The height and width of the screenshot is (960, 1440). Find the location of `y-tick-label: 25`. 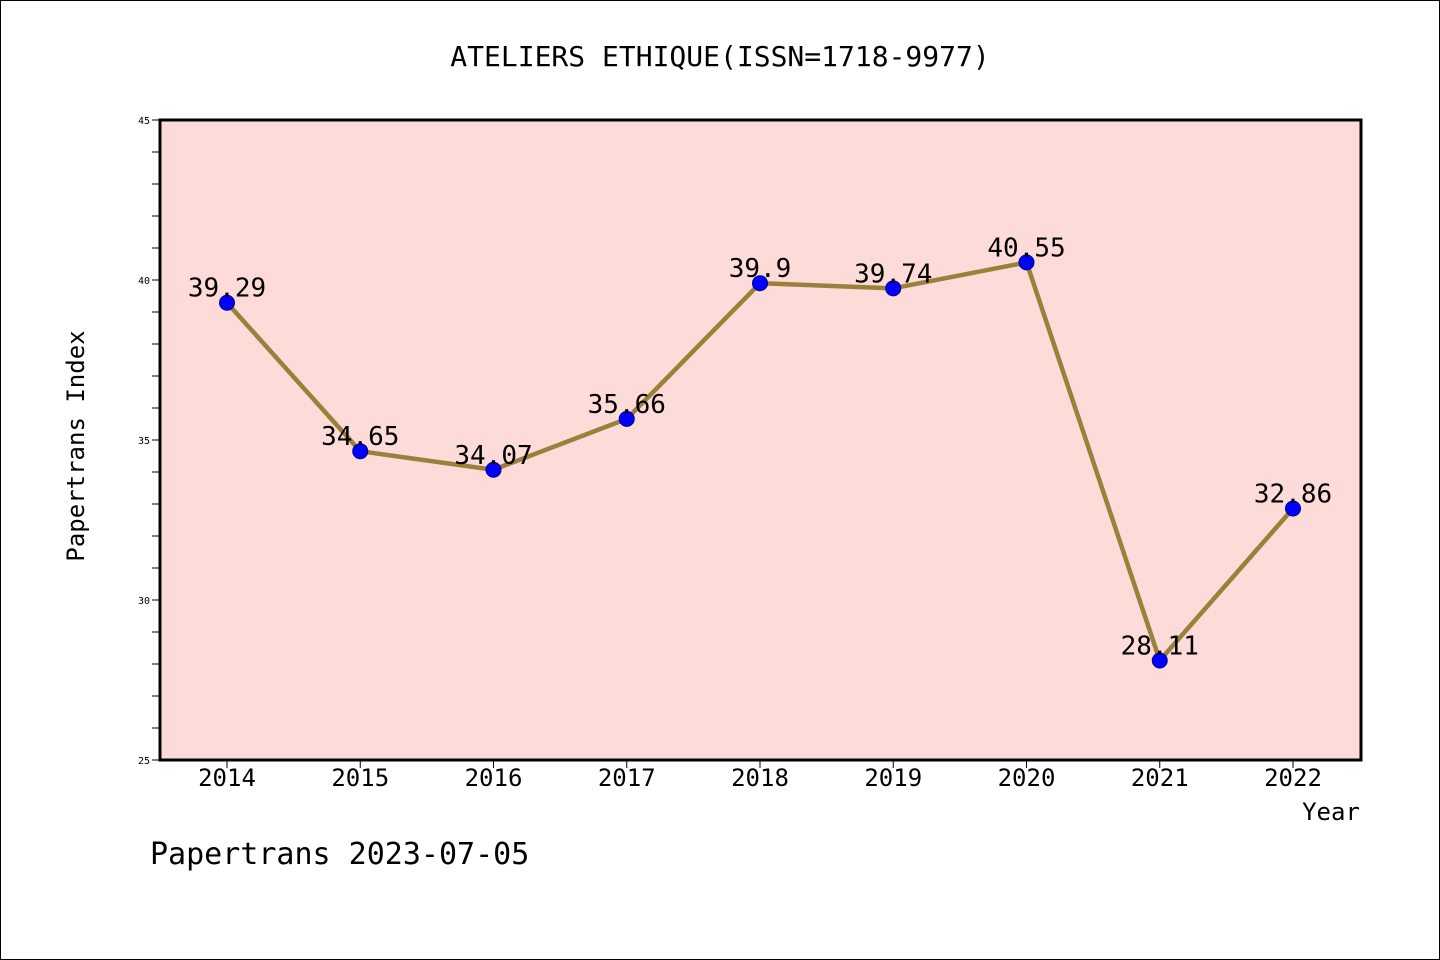

y-tick-label: 25 is located at coordinates (144, 761).